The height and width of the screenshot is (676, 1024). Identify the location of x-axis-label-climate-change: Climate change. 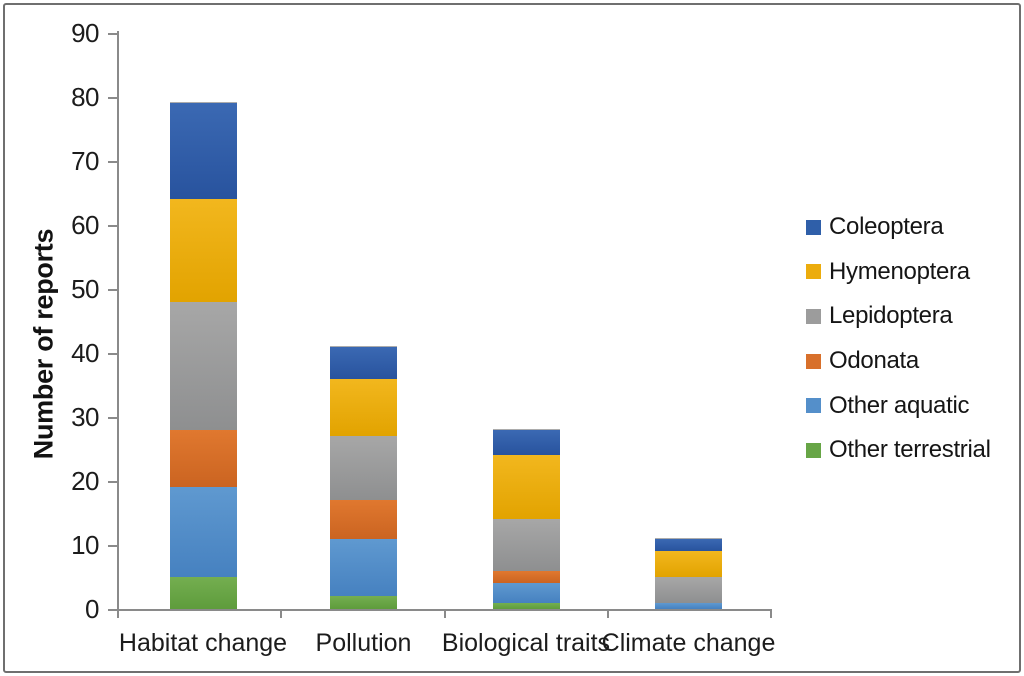
(688, 643).